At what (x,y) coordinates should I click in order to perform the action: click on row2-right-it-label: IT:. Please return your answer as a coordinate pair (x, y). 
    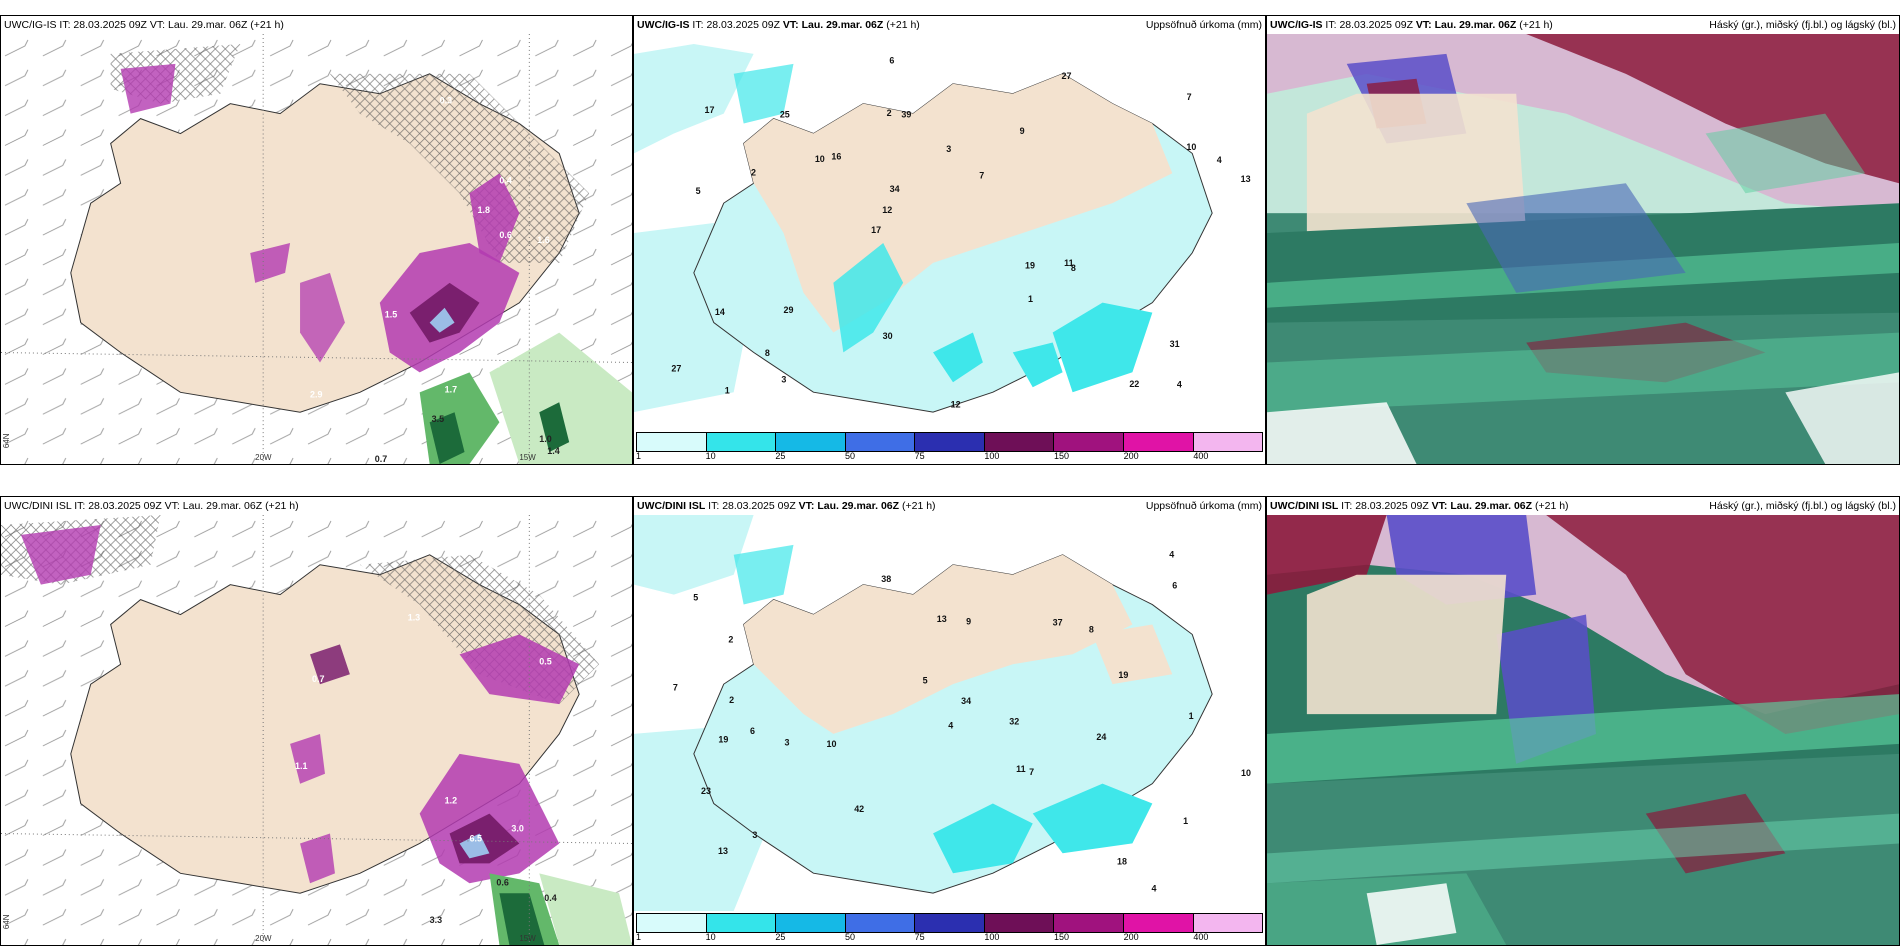
    Looking at the image, I should click on (1347, 506).